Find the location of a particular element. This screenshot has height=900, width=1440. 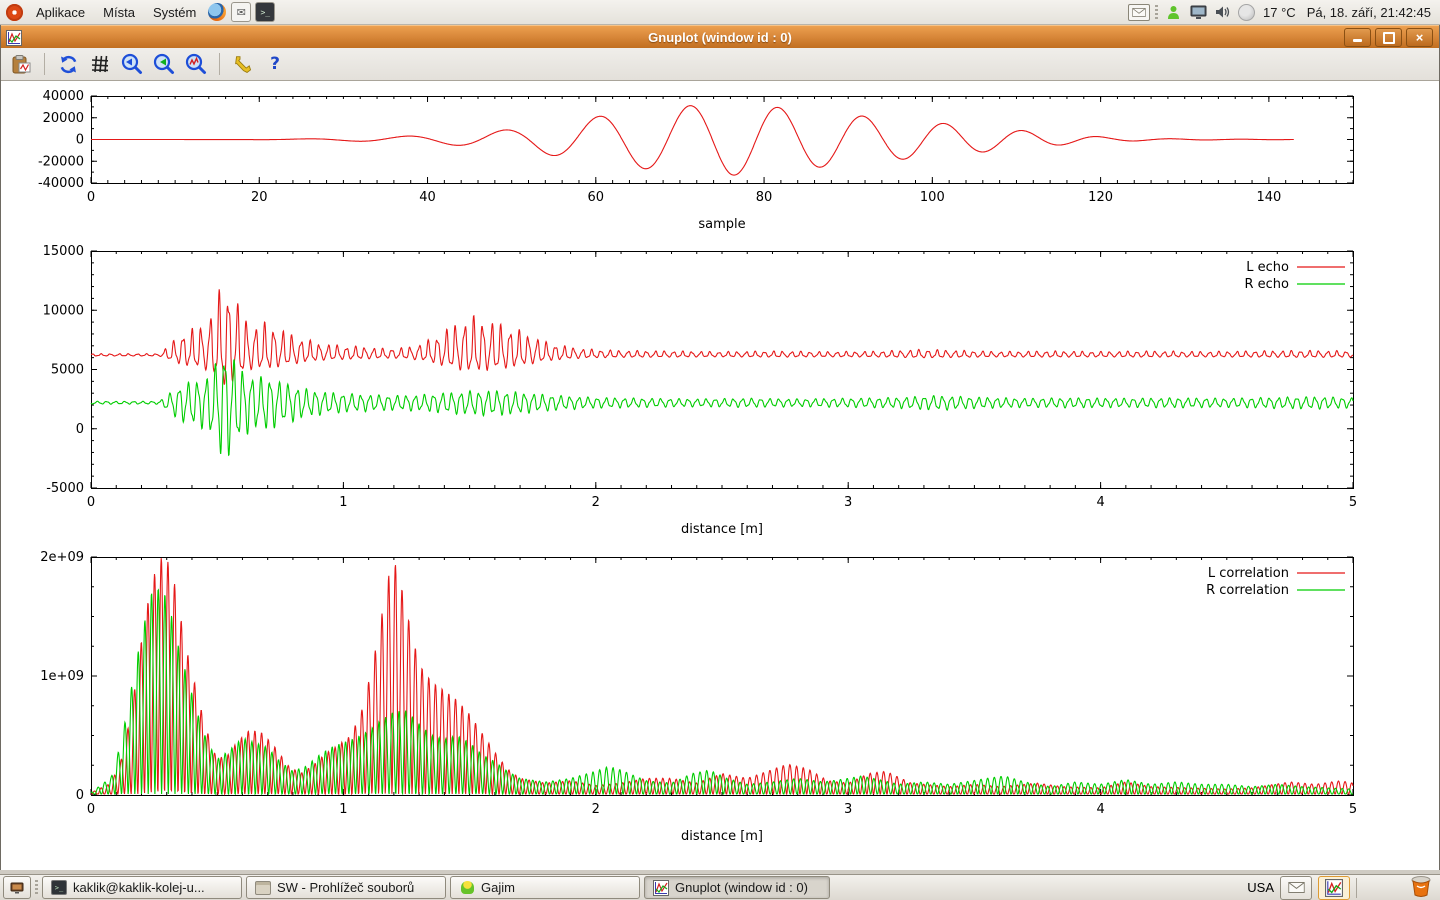

top-panel: Aplikace Místa Systém ✉ >_ is located at coordinates (720, 12).